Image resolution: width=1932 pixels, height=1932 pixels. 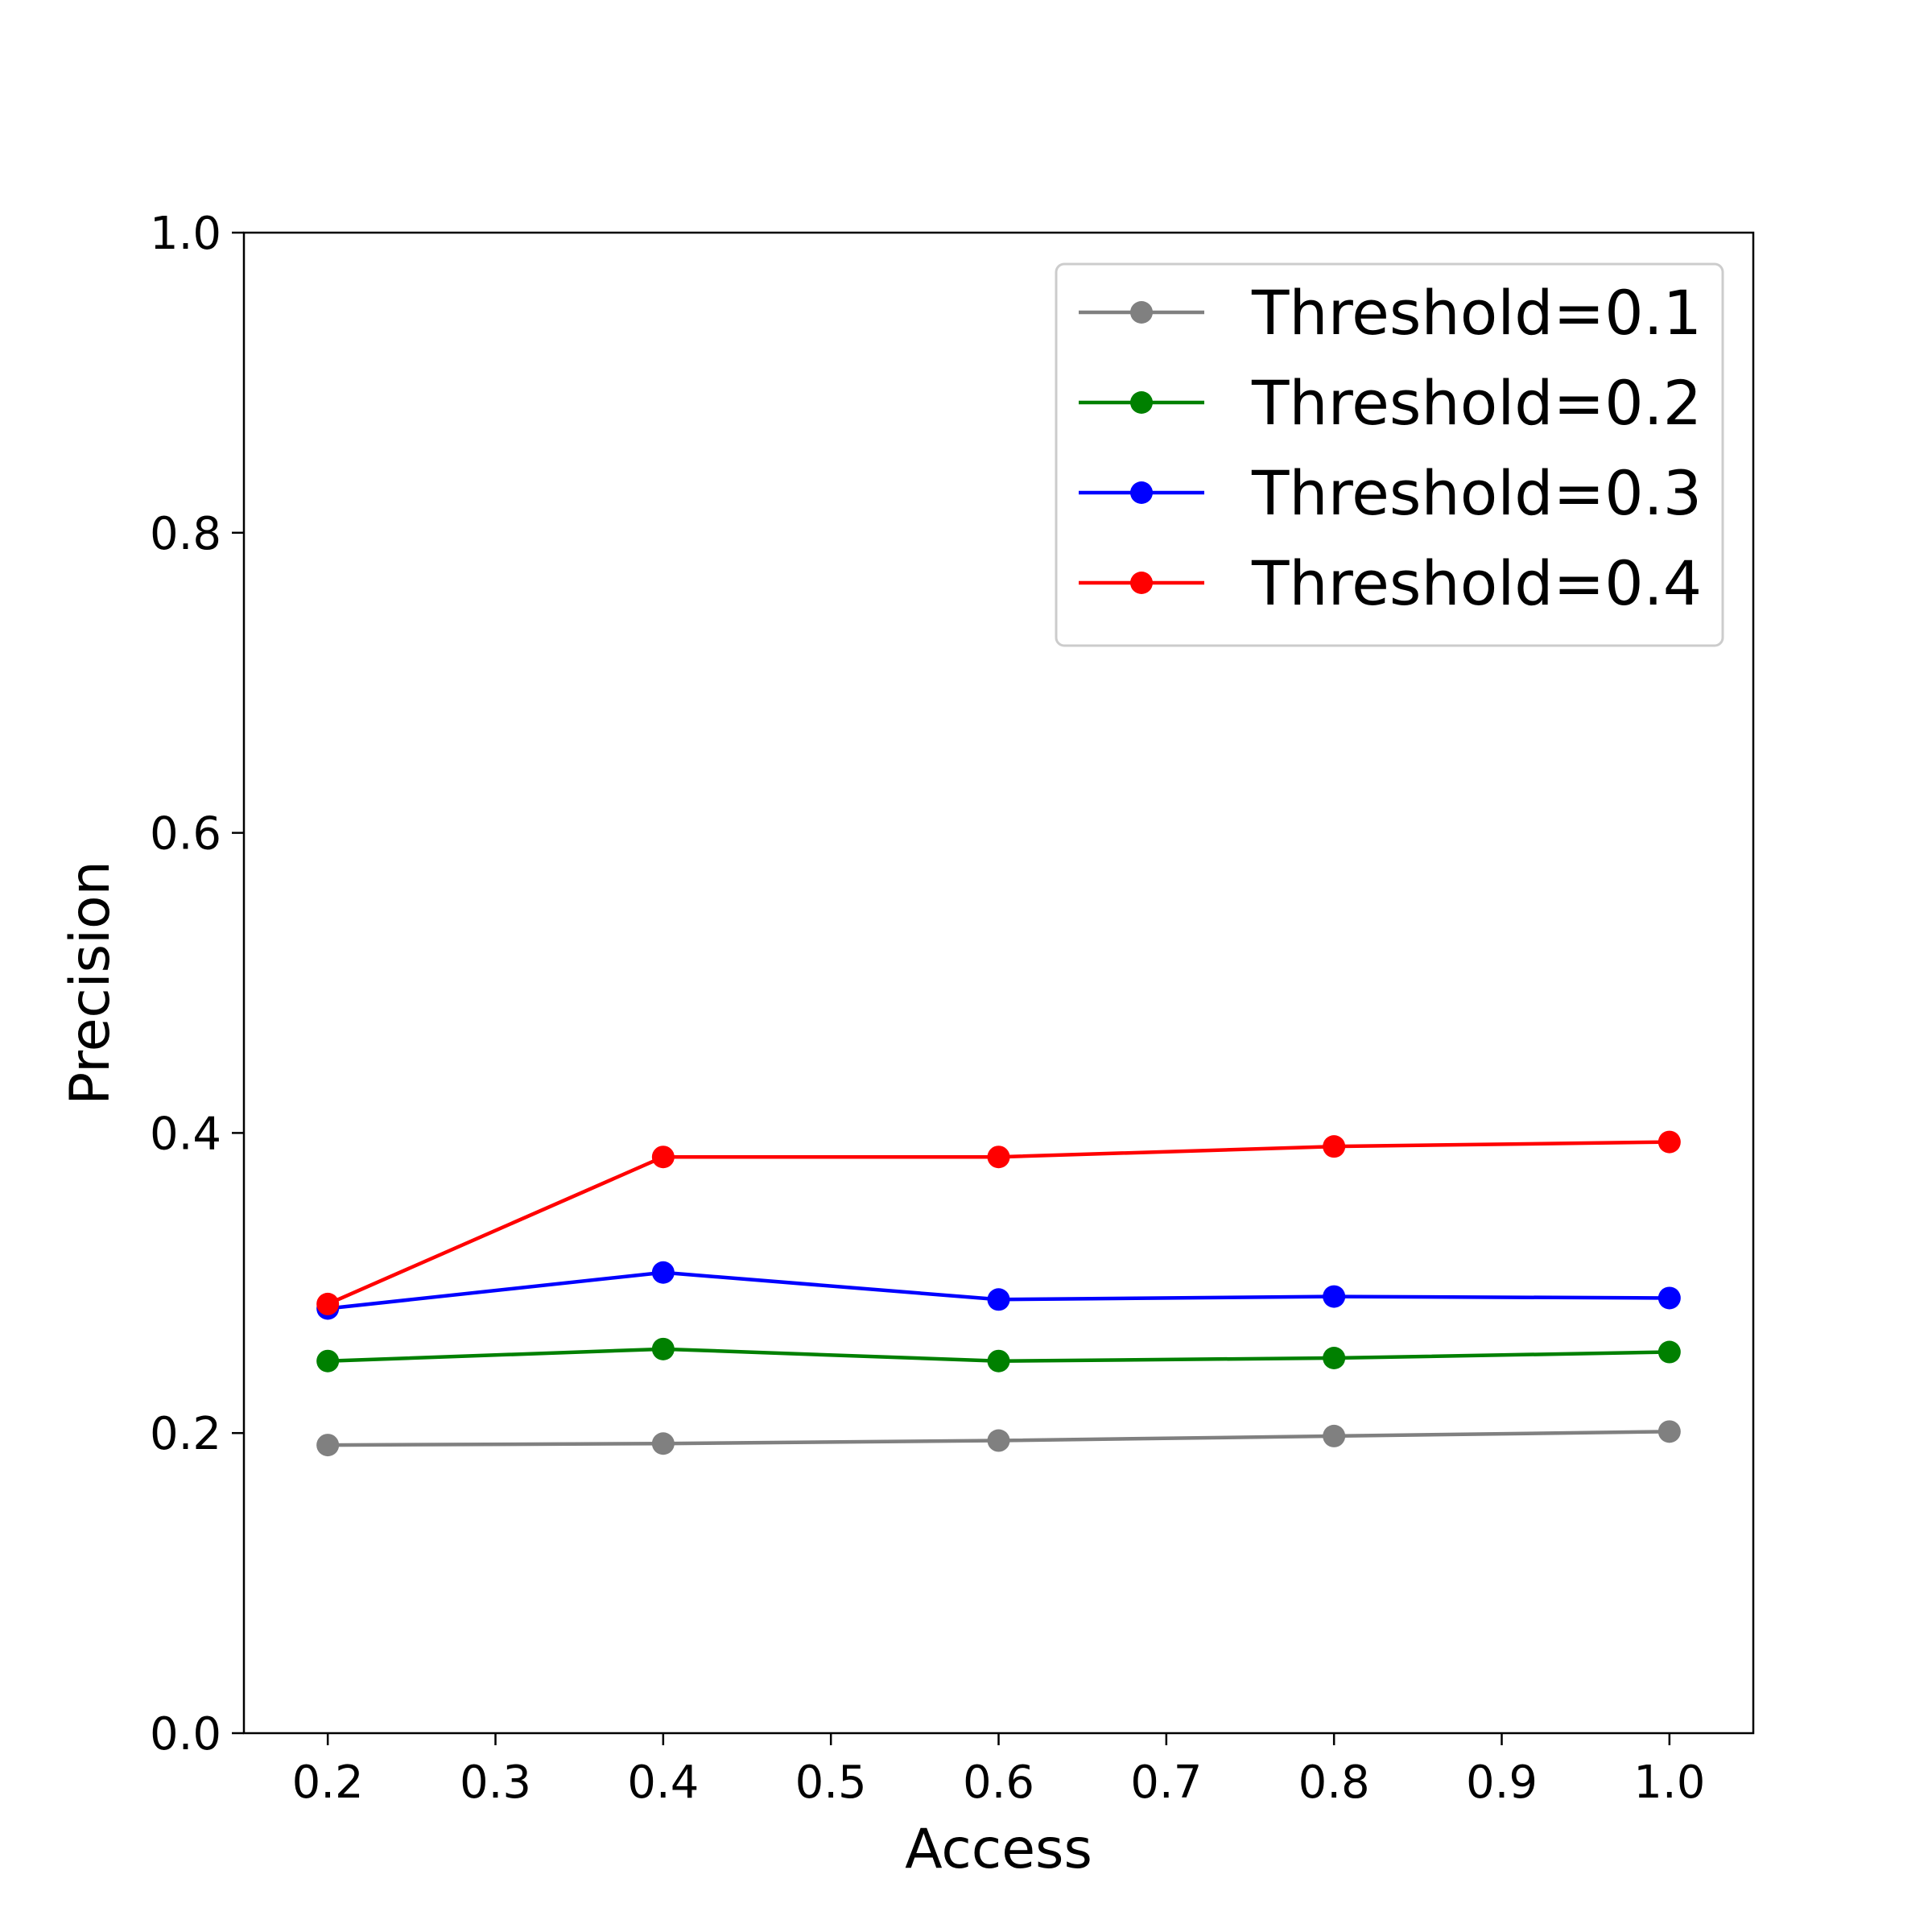 I want to click on y-tick-label: 1.0, so click(x=185, y=234).